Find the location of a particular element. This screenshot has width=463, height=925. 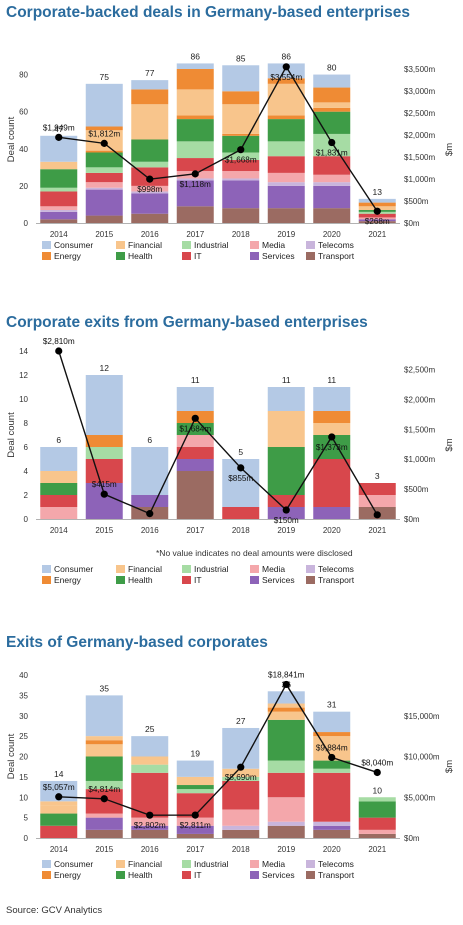

bar-total-label: 86 is located at coordinates (287, 56).